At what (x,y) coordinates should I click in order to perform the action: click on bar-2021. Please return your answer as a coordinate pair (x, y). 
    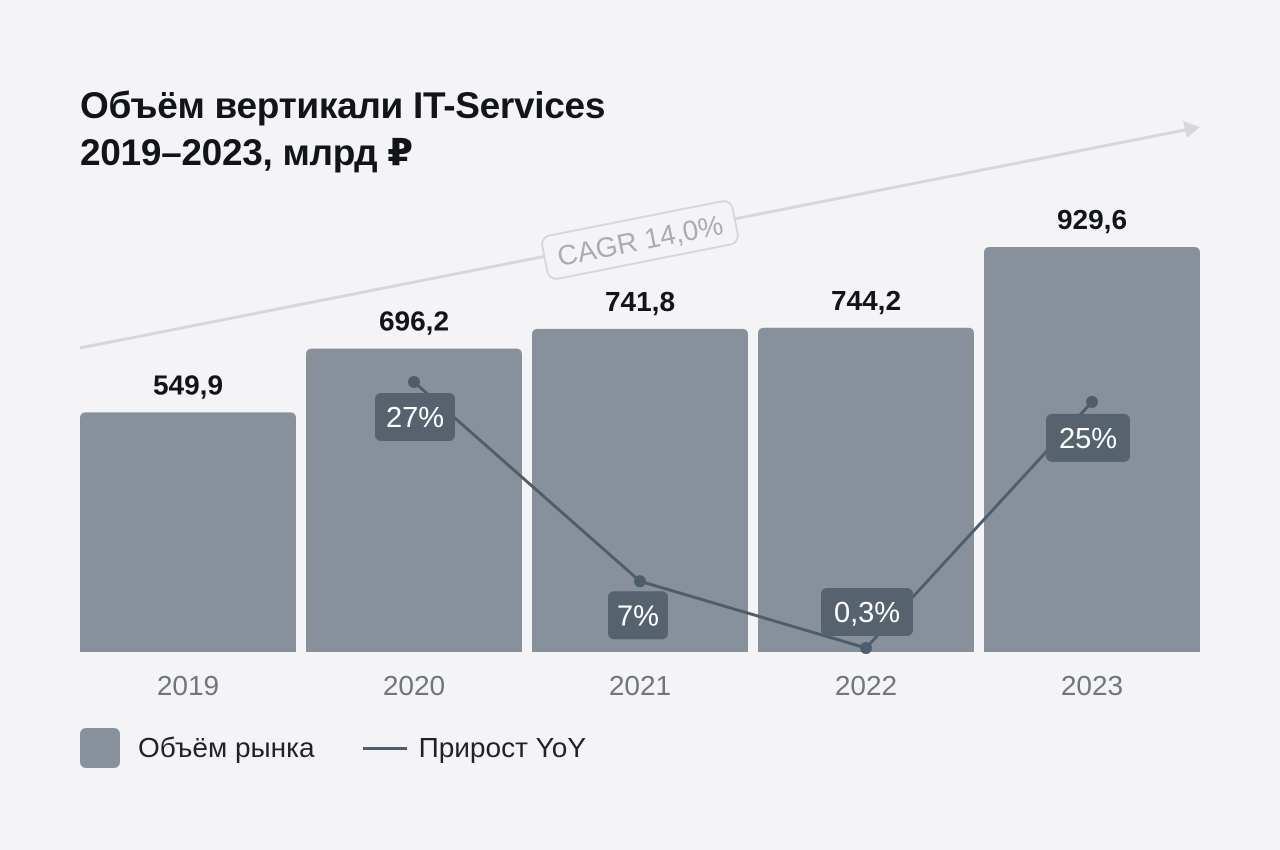
    Looking at the image, I should click on (640, 490).